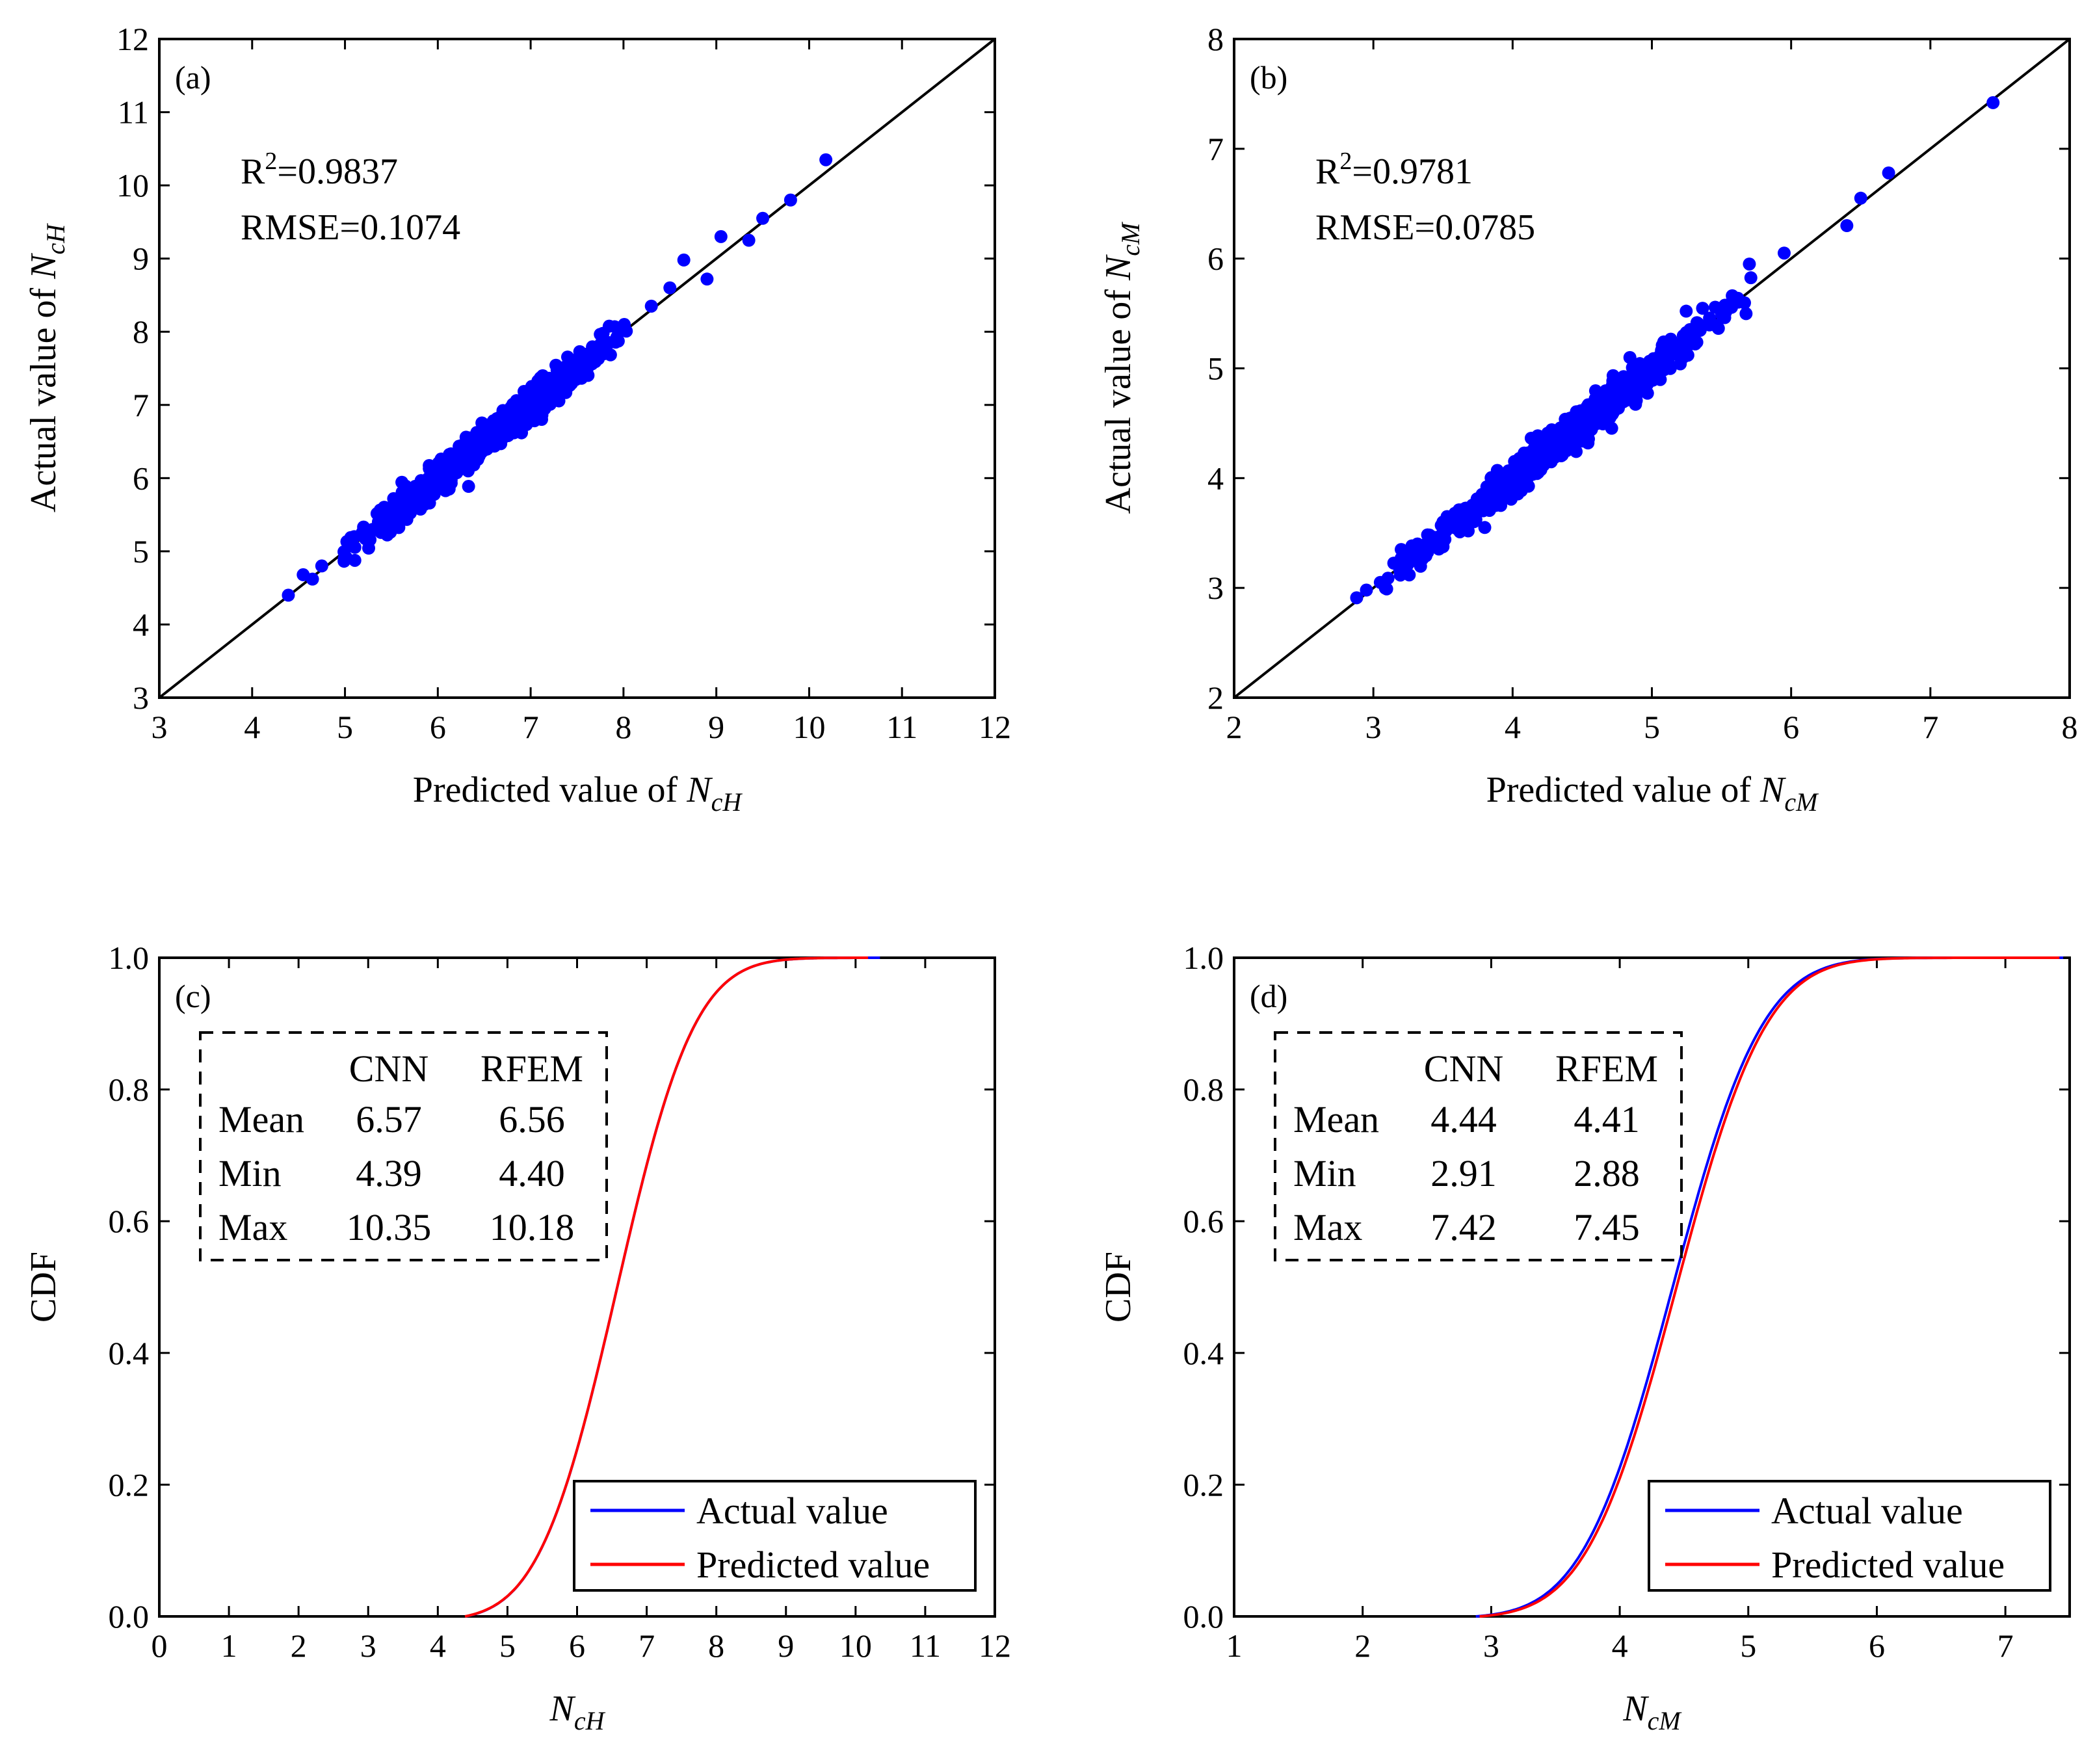  What do you see at coordinates (1203, 1353) in the screenshot?
I see `y-tick-label: 0.4` at bounding box center [1203, 1353].